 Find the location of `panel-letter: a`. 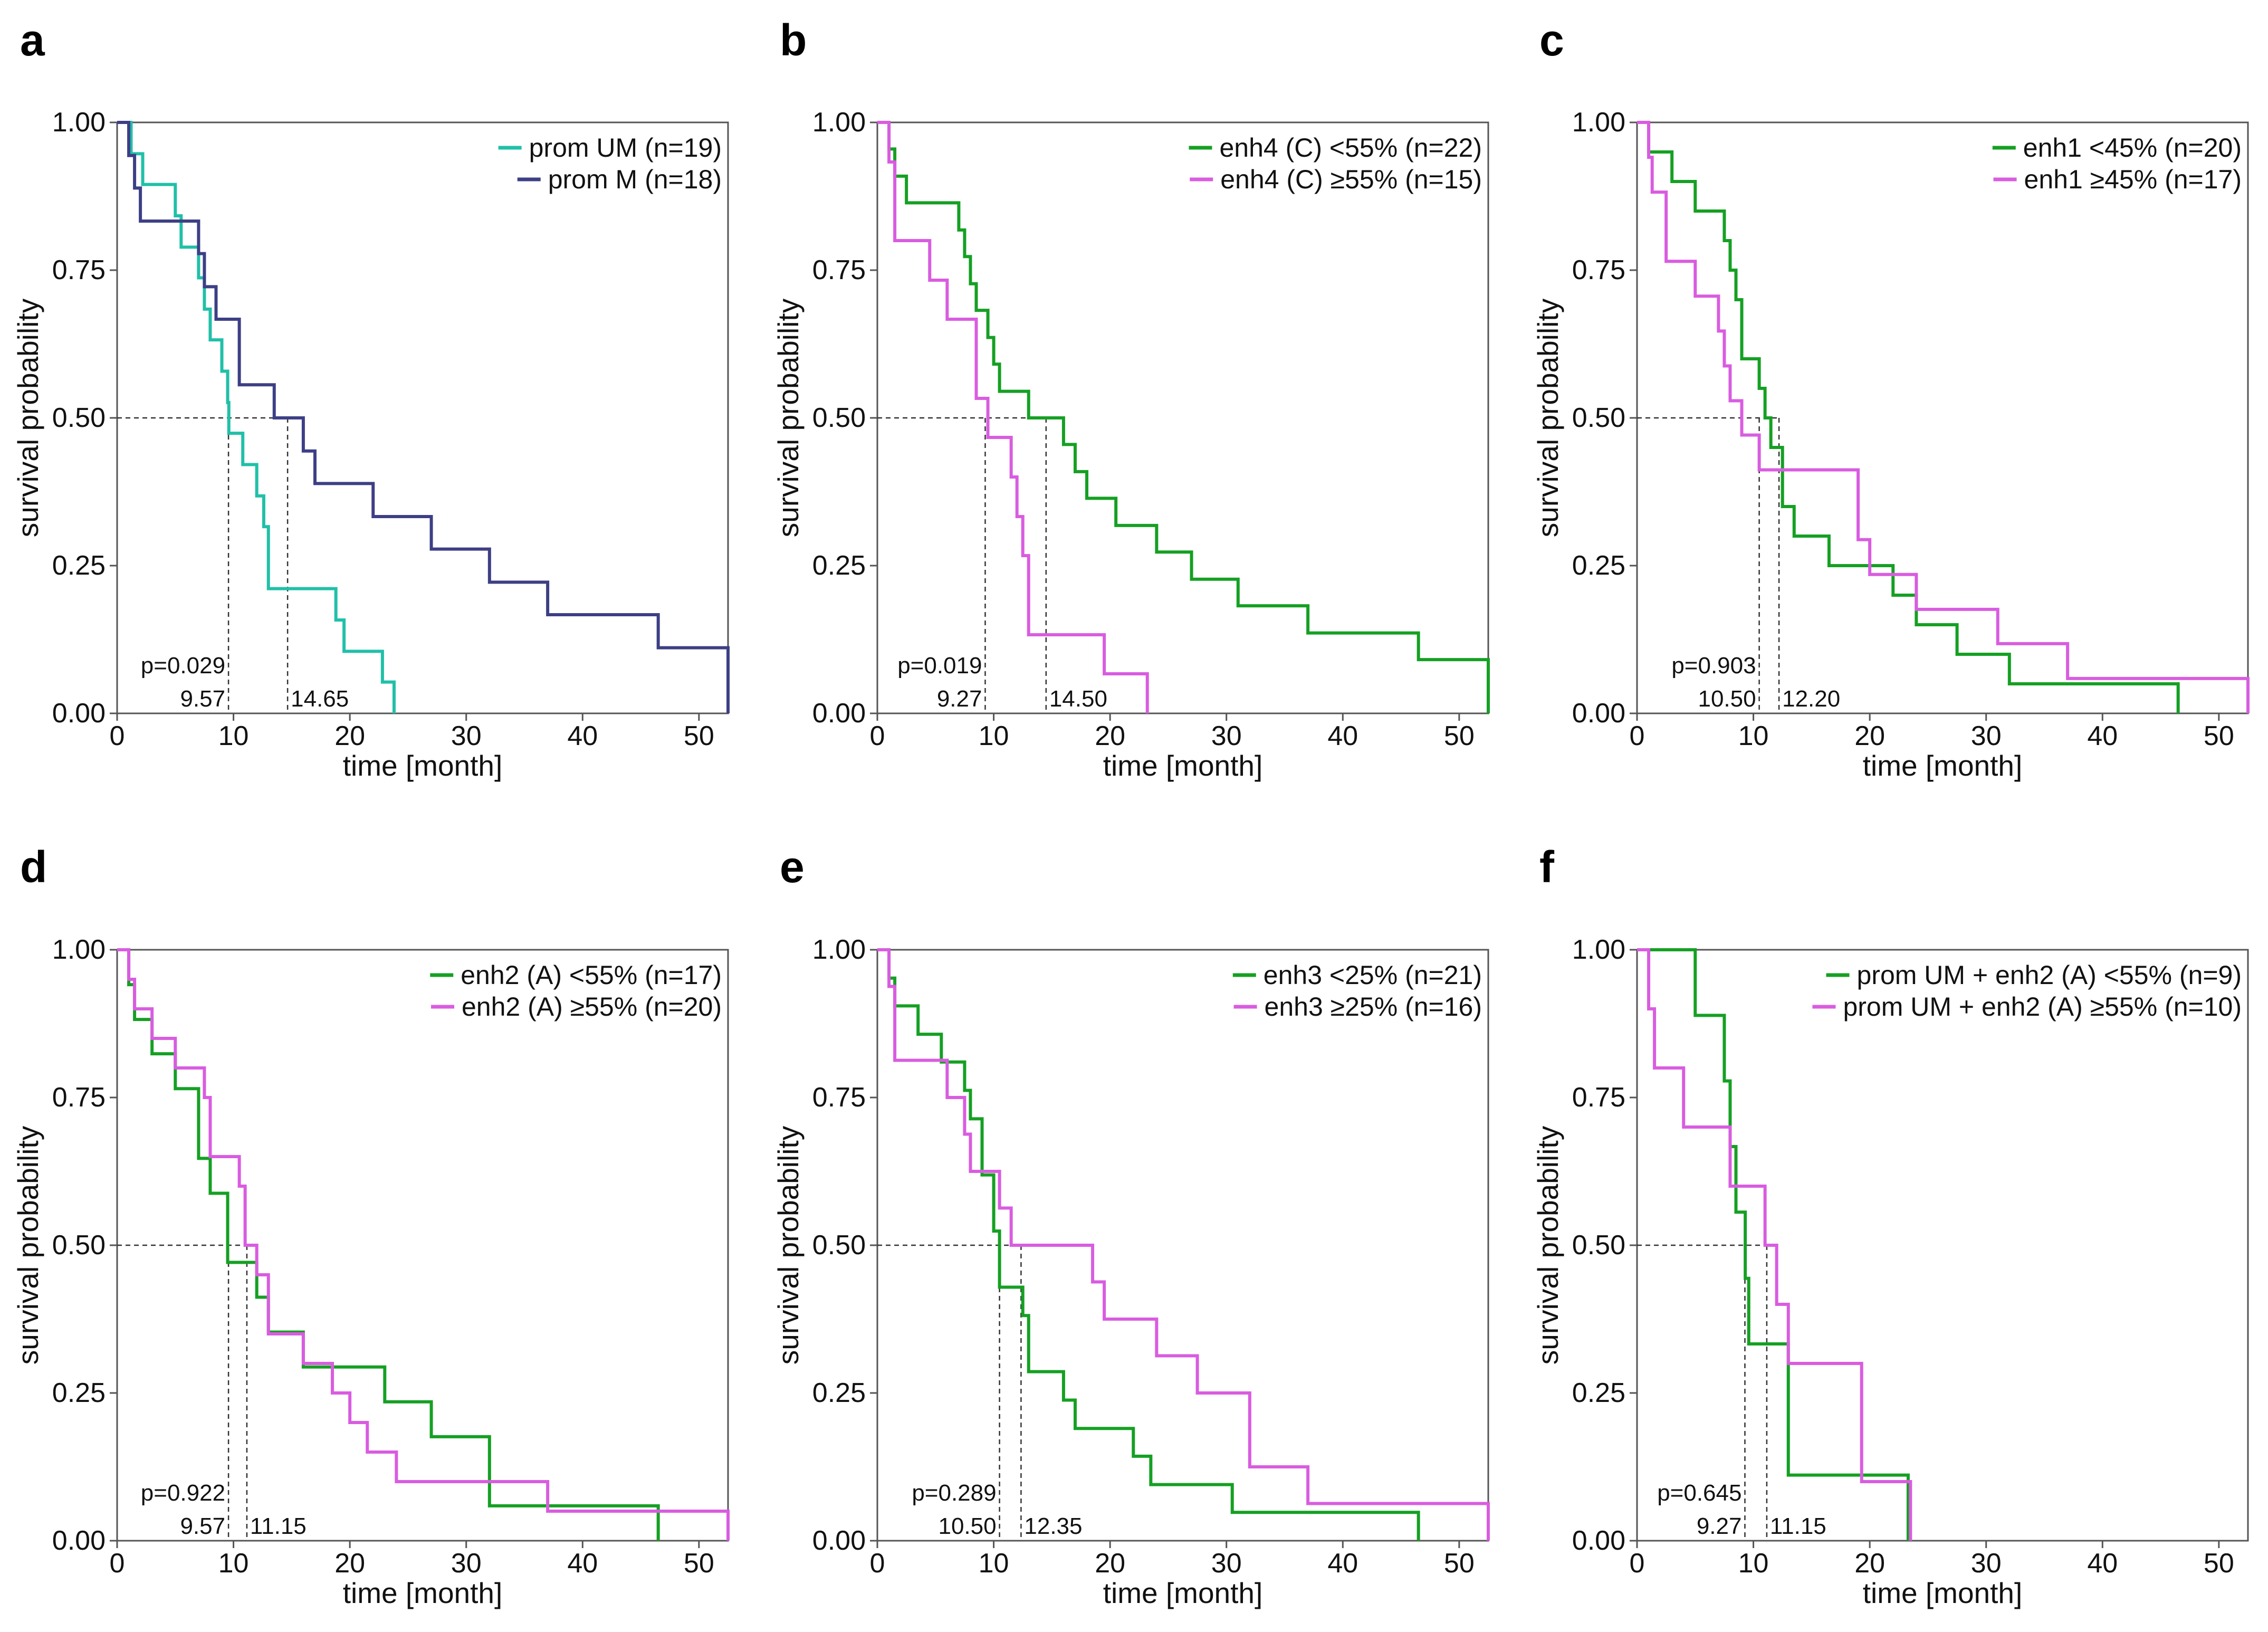

panel-letter: a is located at coordinates (32, 40).